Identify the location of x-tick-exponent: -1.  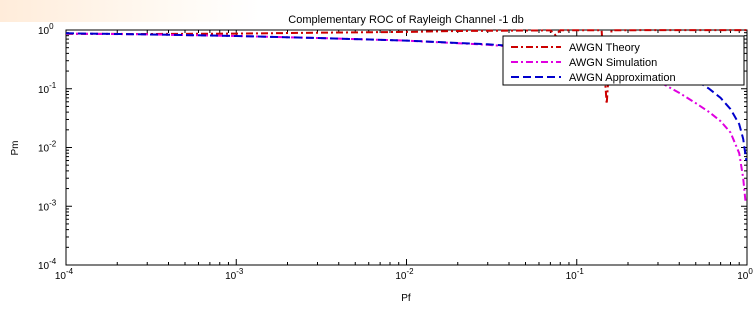
(581, 271).